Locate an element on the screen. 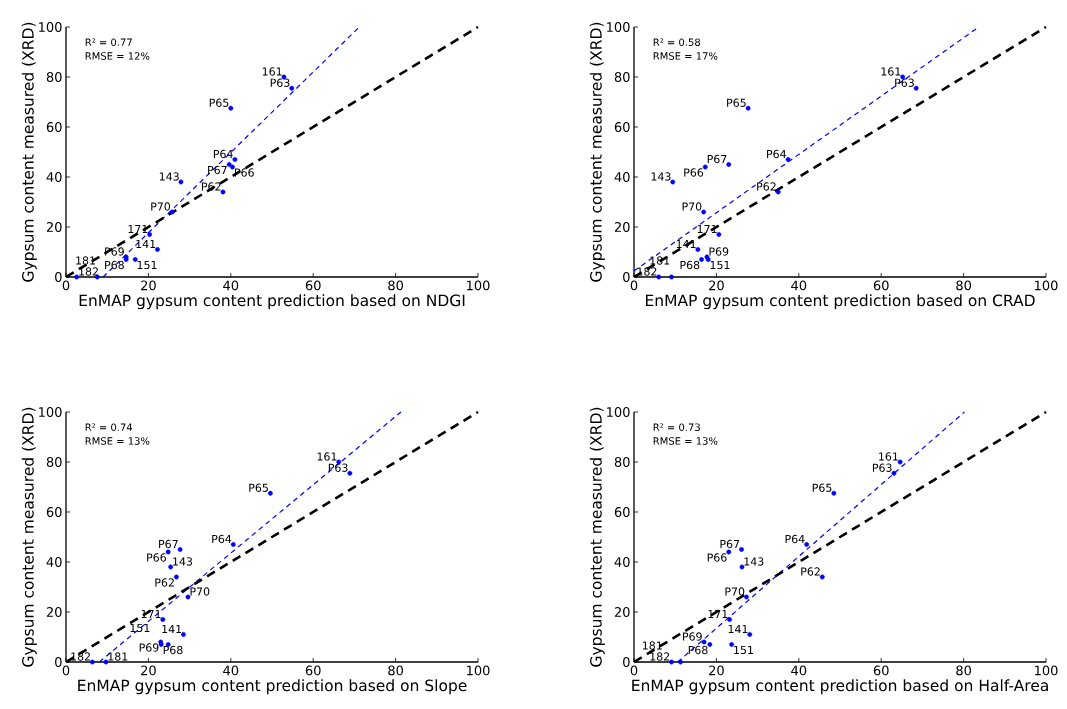  annotation: RMSE = 12% is located at coordinates (117, 56).